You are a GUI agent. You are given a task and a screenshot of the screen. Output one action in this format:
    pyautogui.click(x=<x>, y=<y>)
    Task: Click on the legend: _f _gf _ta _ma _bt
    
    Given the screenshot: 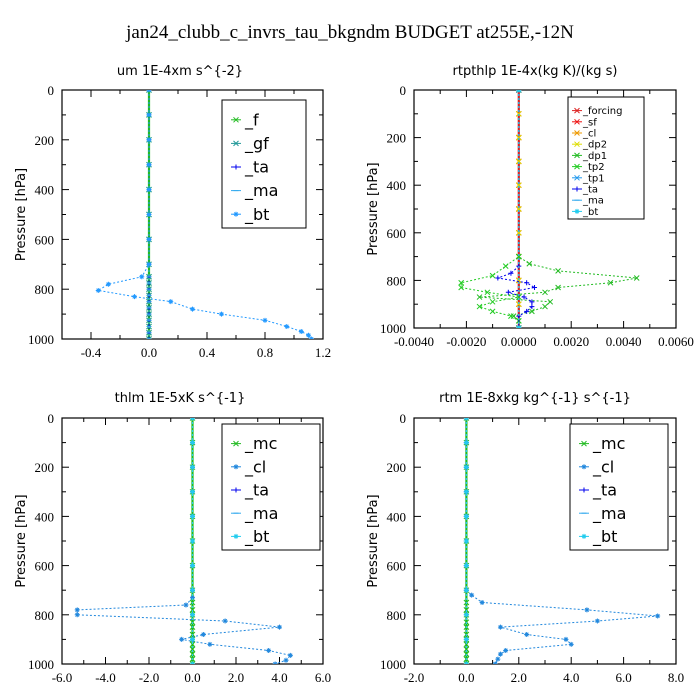 What is the action you would take?
    pyautogui.click(x=264, y=164)
    